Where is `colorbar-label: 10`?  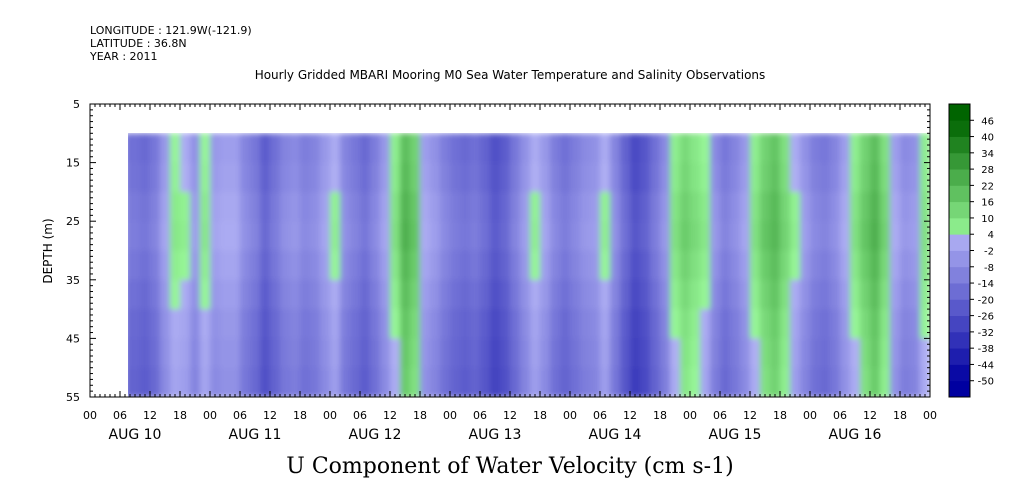 colorbar-label: 10 is located at coordinates (987, 219).